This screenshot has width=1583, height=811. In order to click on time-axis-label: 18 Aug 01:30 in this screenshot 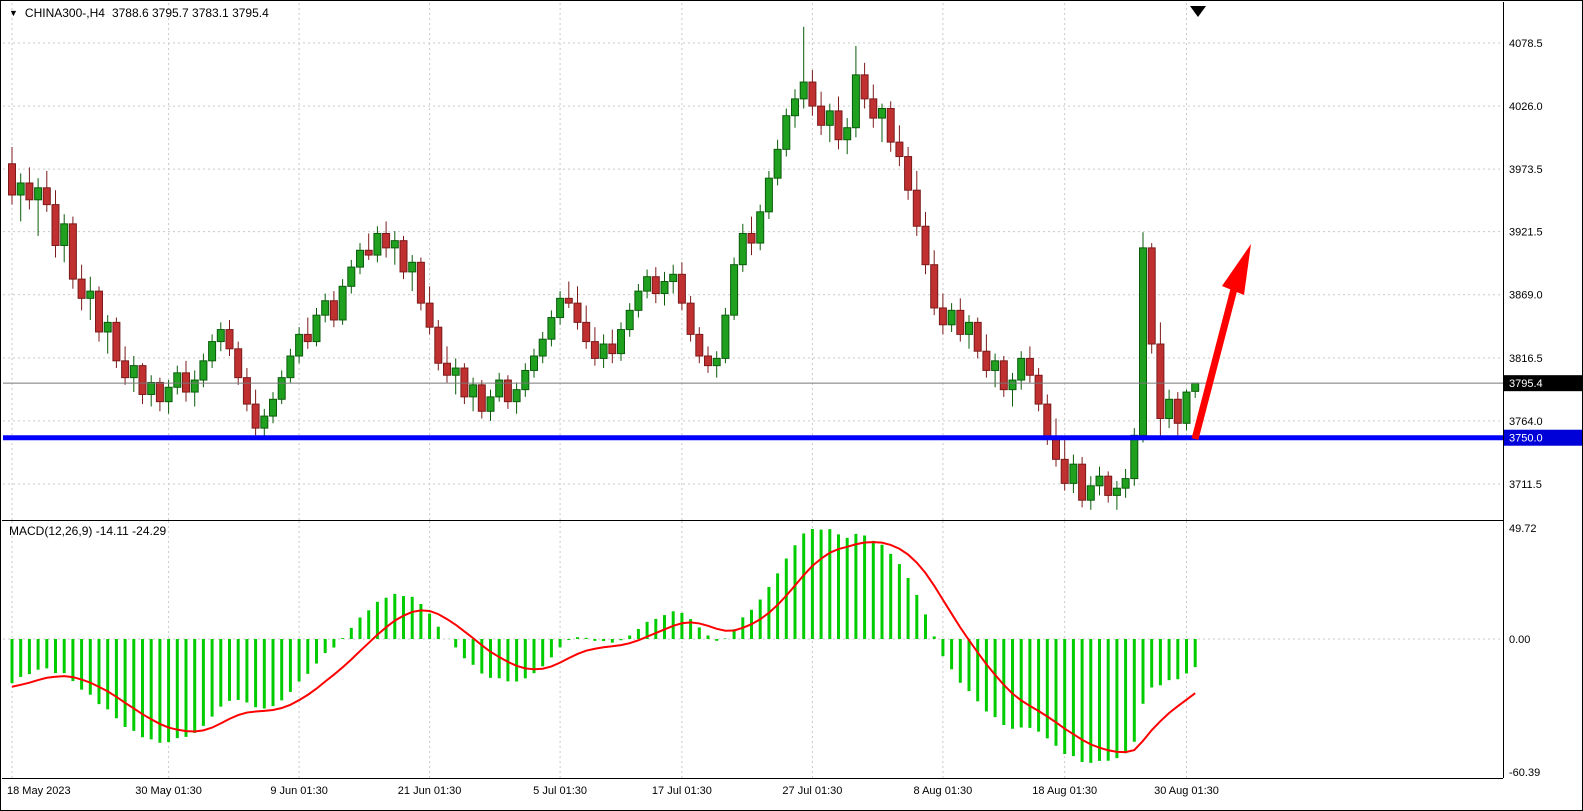, I will do `click(1064, 791)`.